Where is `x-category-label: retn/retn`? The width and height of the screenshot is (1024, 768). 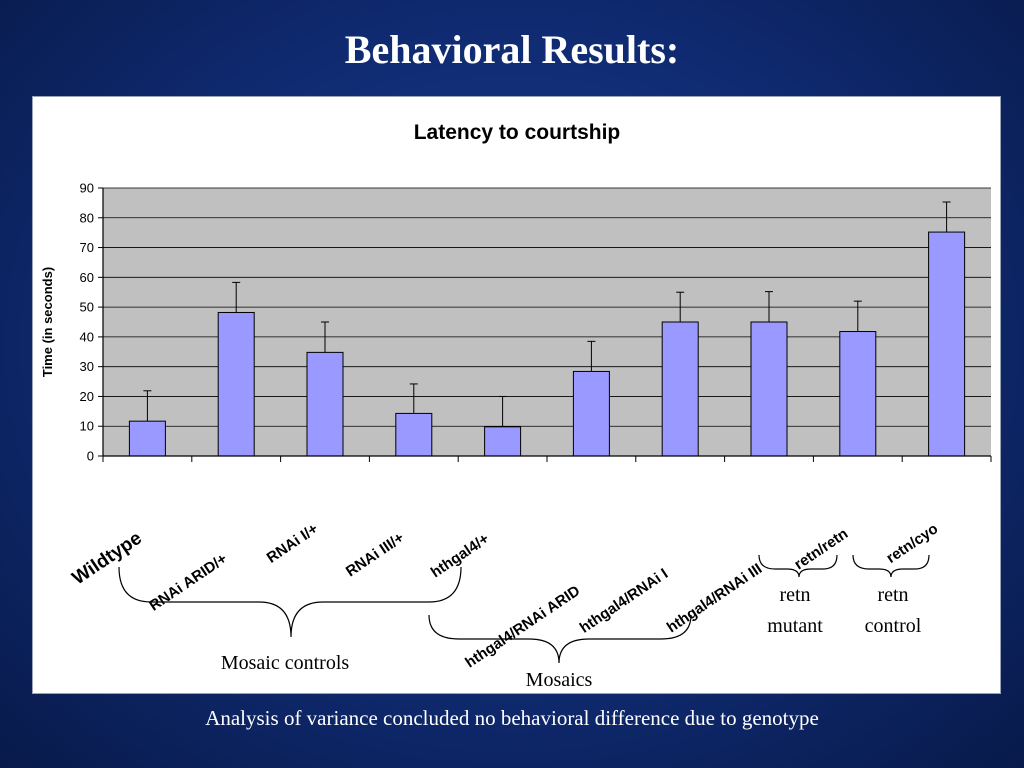 x-category-label: retn/retn is located at coordinates (821, 549).